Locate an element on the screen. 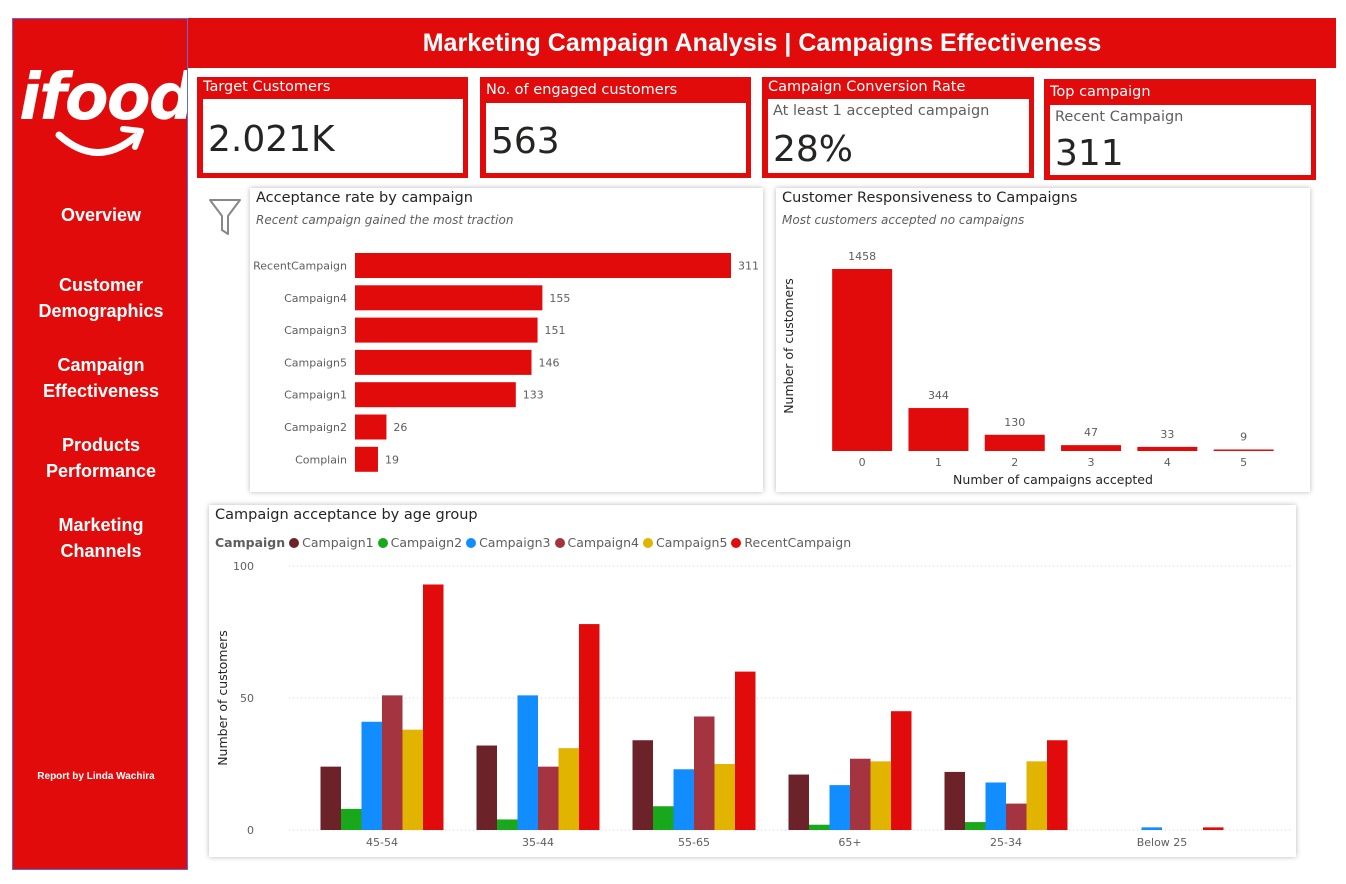 This screenshot has height=884, width=1346. kpi-title: Target Customers is located at coordinates (266, 87).